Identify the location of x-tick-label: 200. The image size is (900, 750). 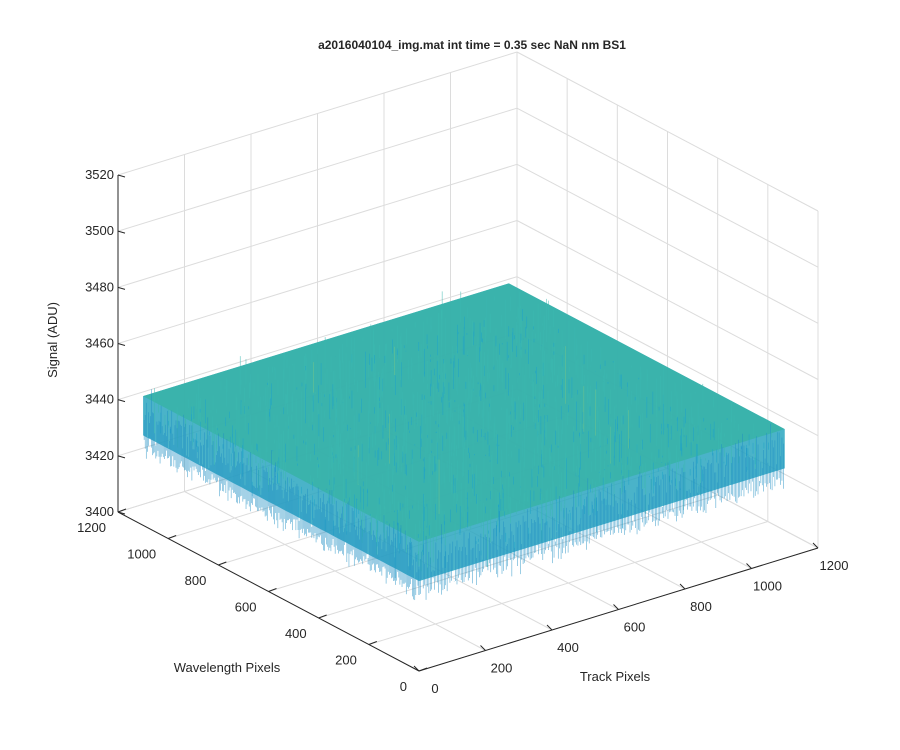
(502, 668).